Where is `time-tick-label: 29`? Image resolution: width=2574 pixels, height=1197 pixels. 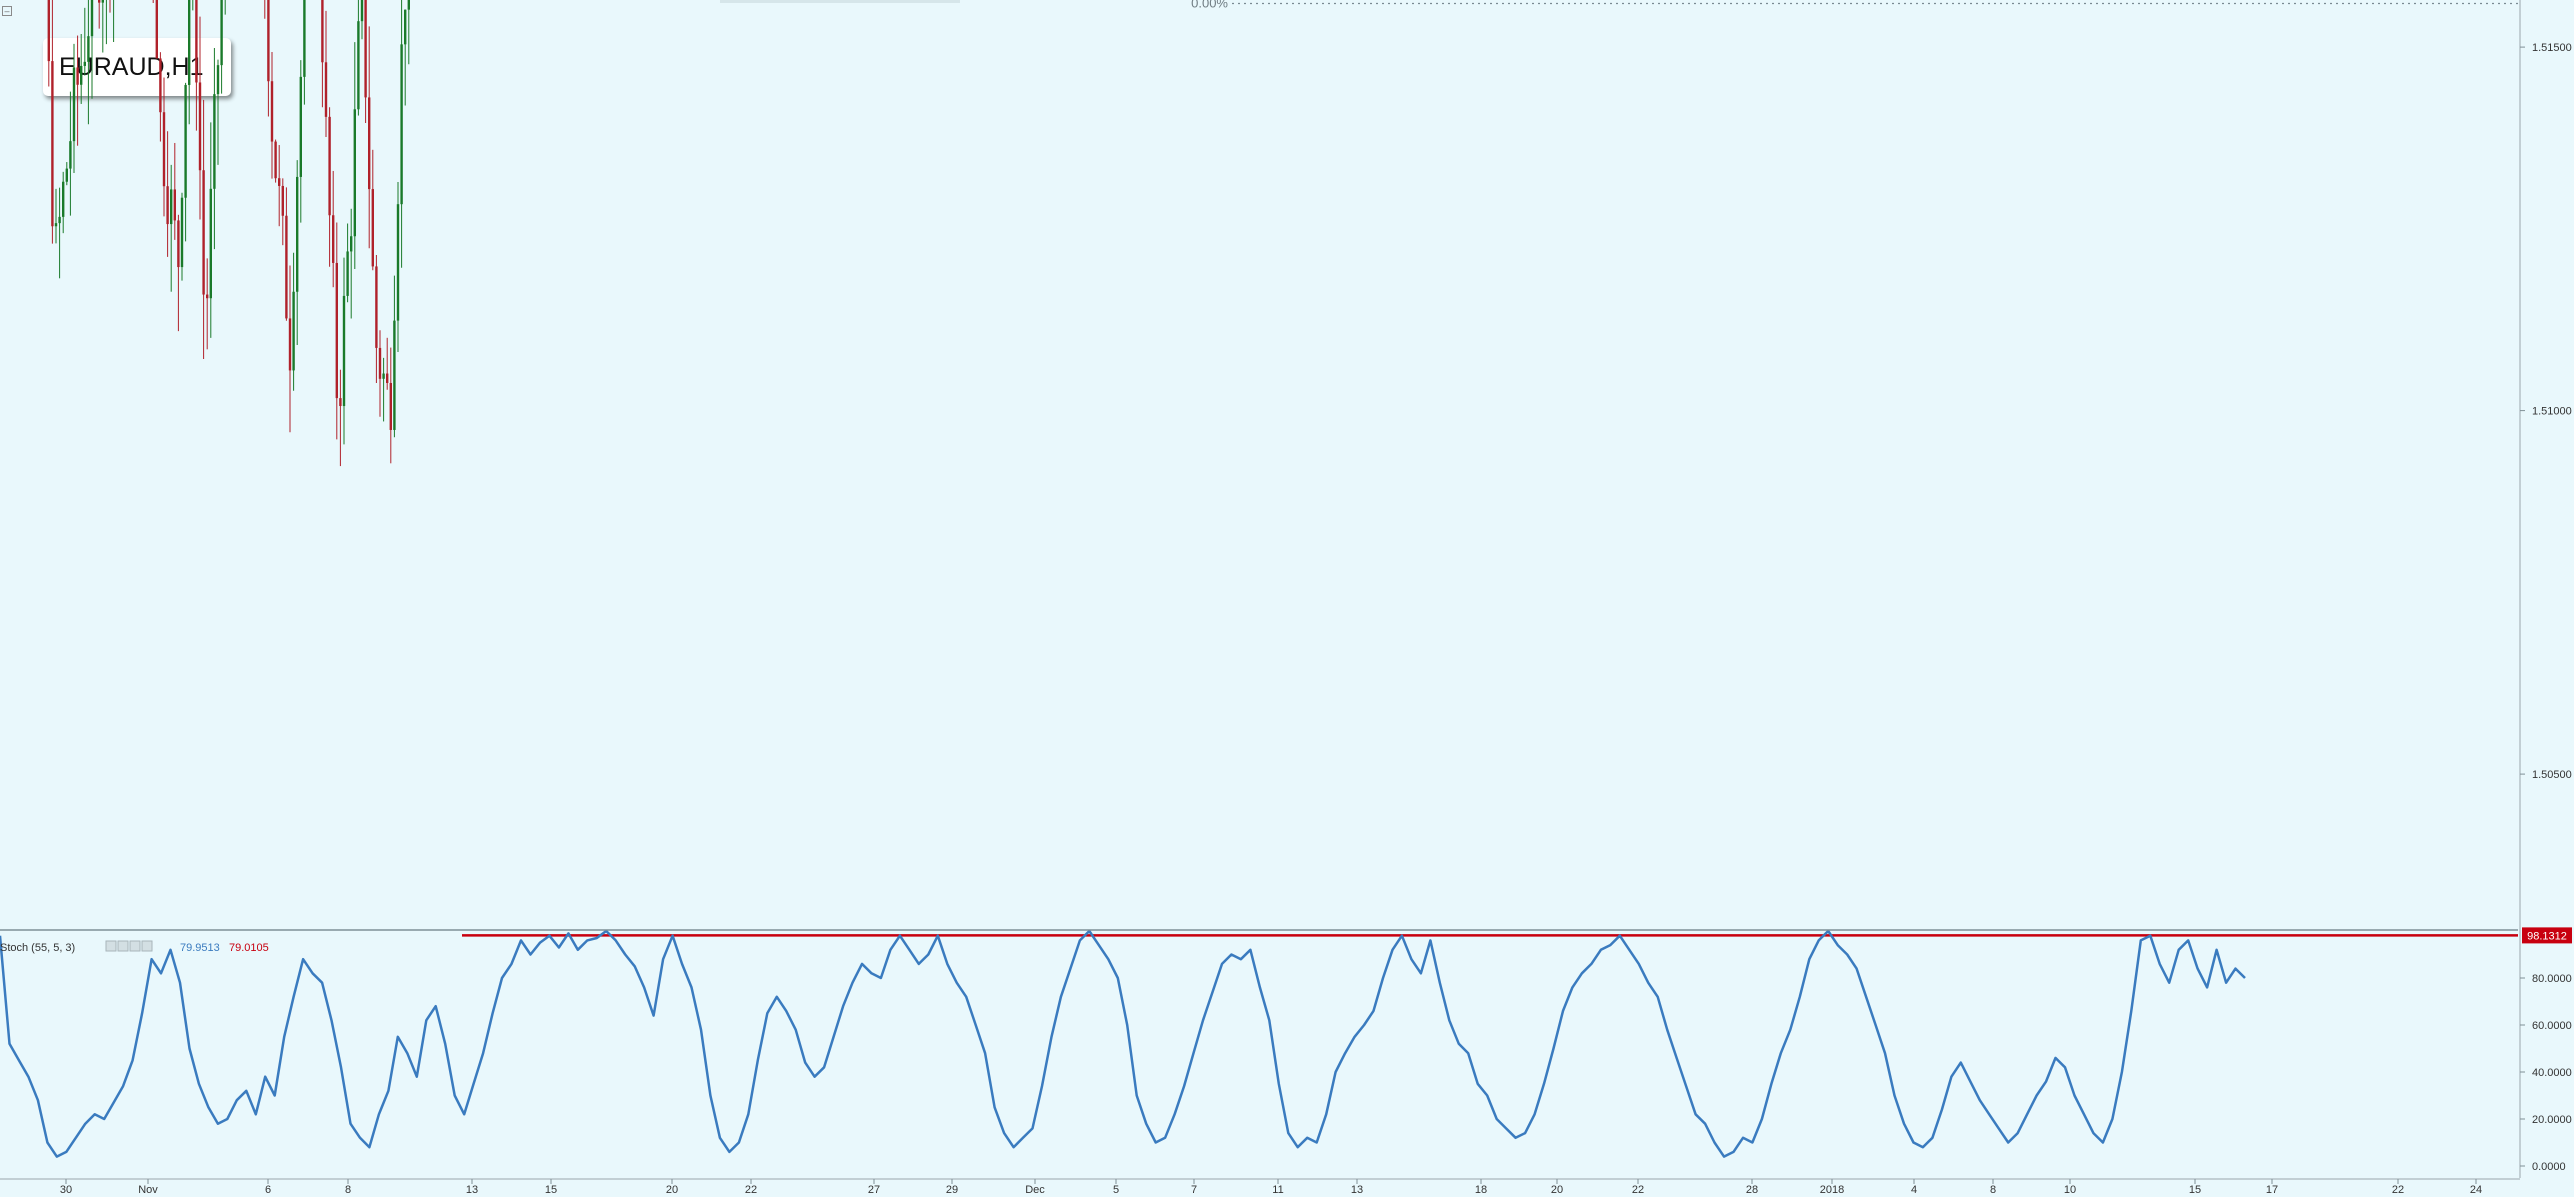
time-tick-label: 29 is located at coordinates (952, 1190).